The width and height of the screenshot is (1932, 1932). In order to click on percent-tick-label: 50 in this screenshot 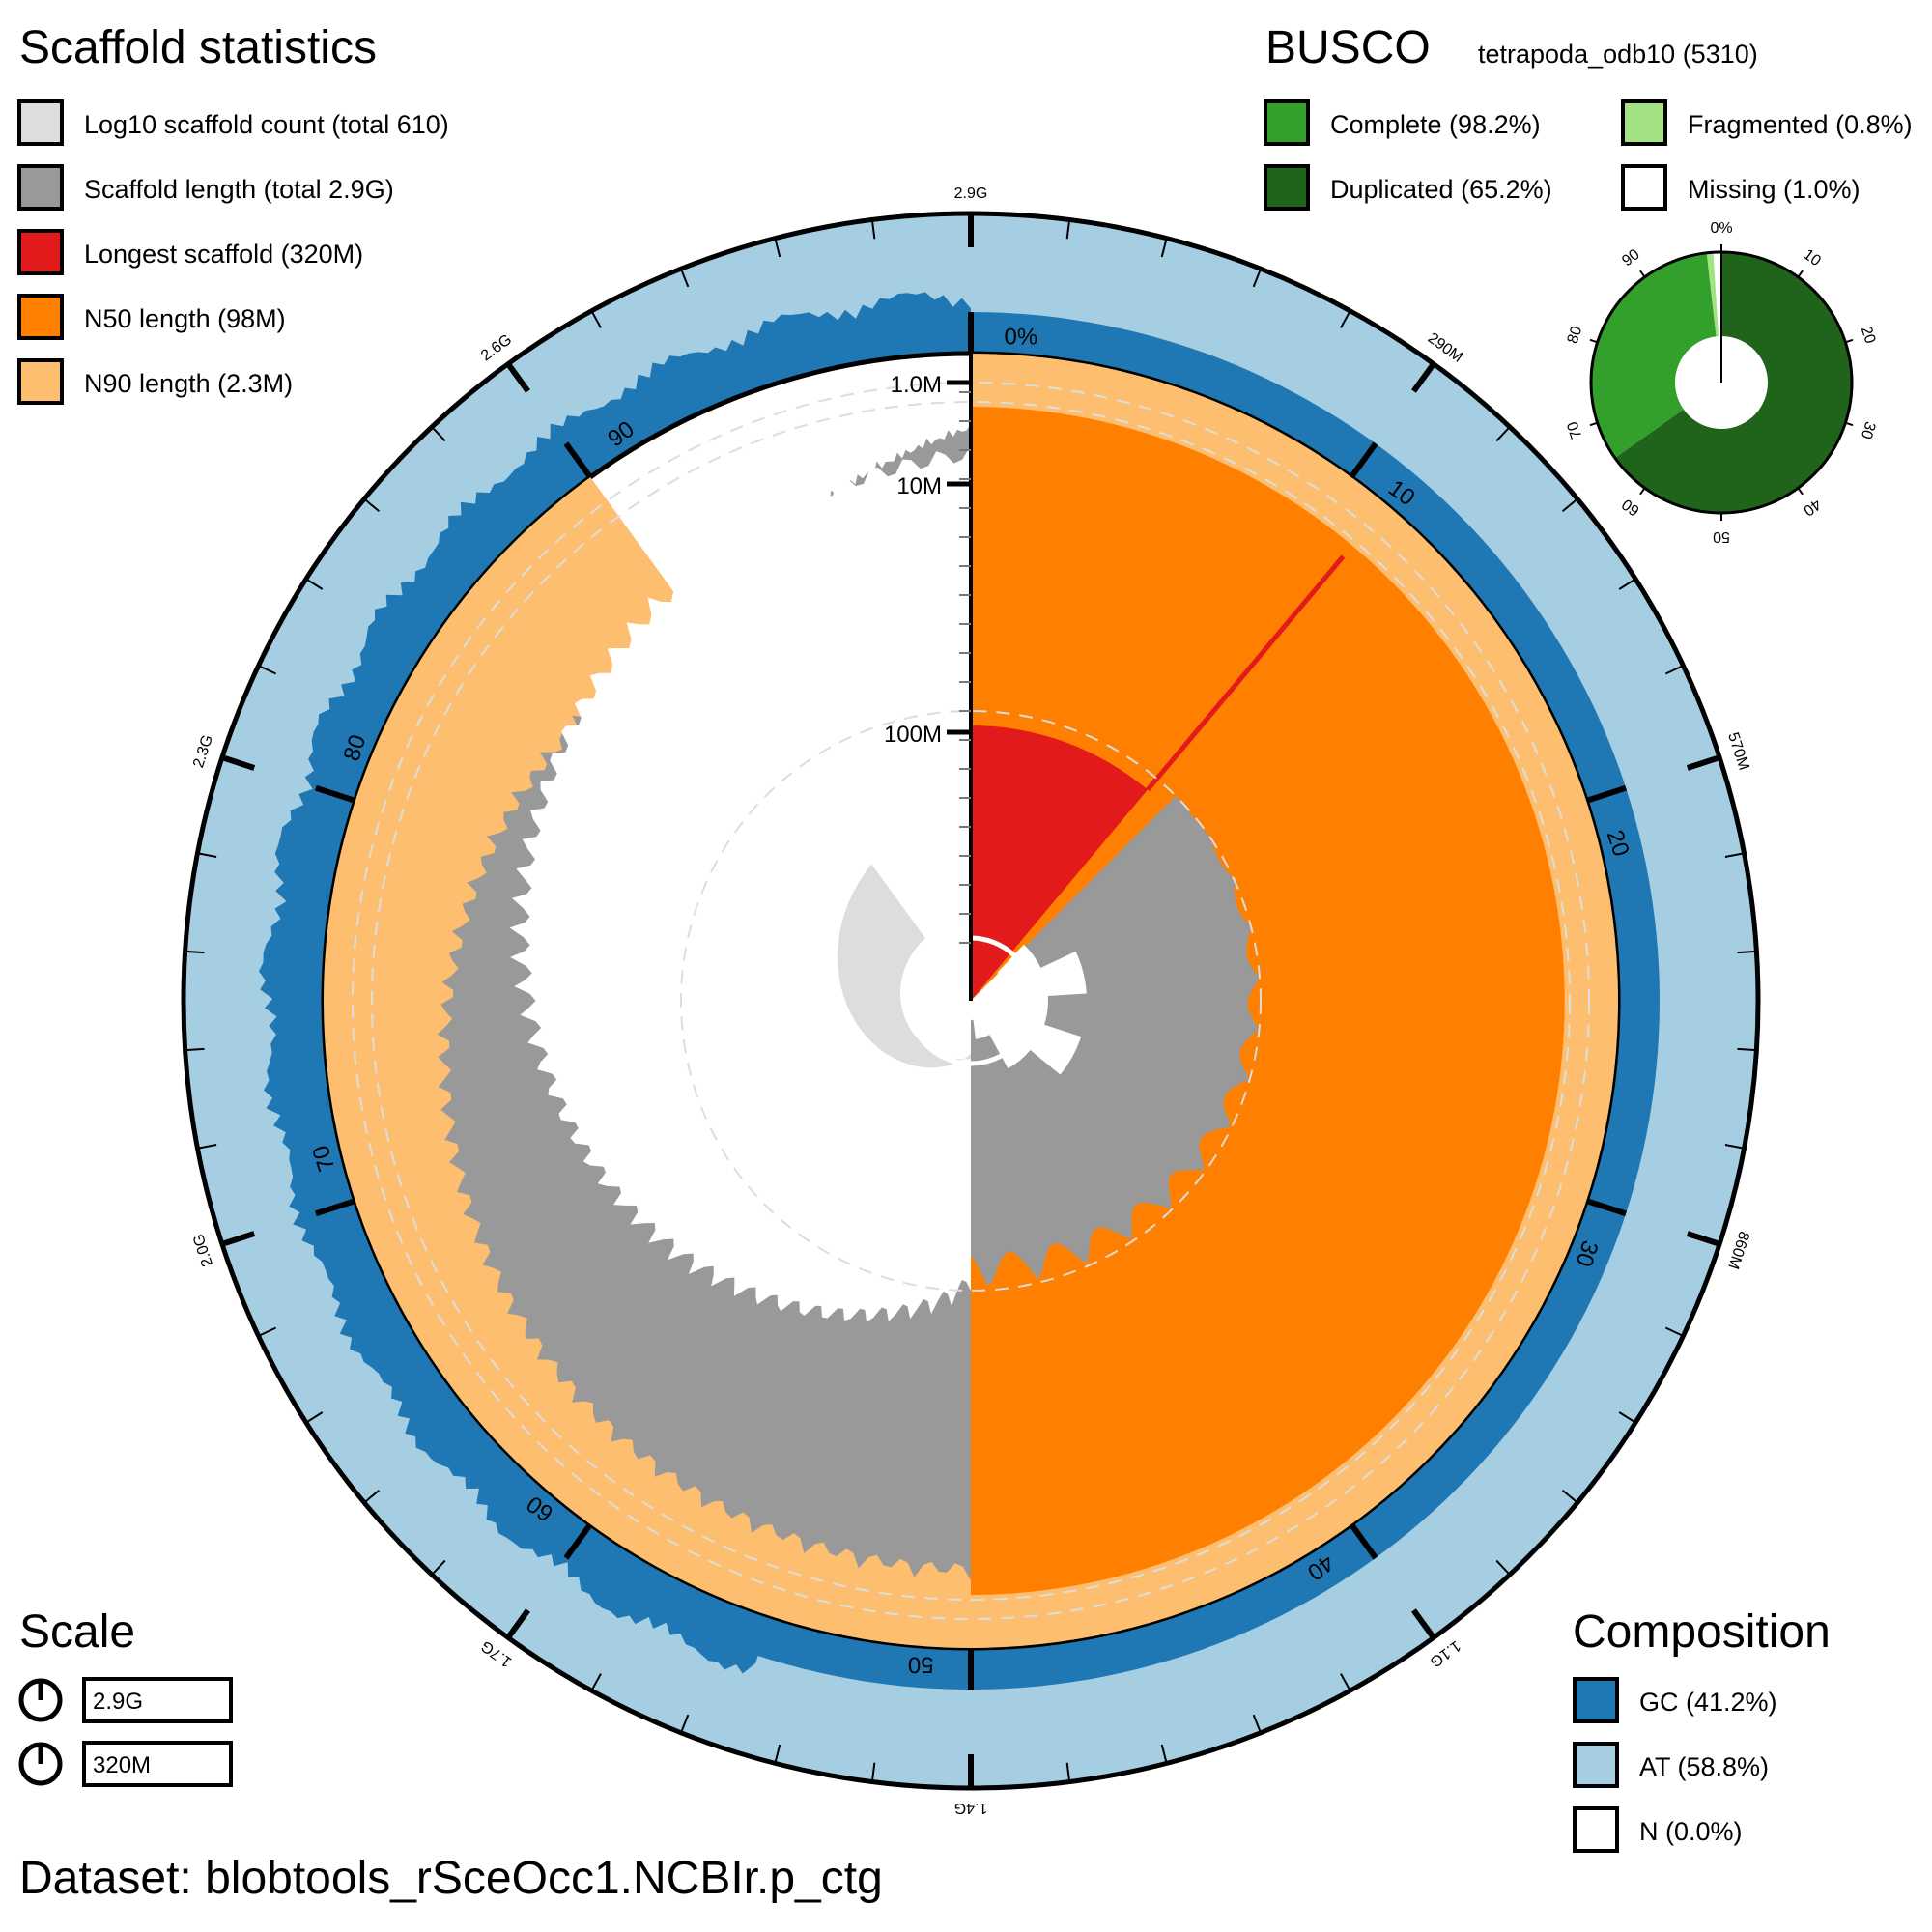, I will do `click(921, 1665)`.